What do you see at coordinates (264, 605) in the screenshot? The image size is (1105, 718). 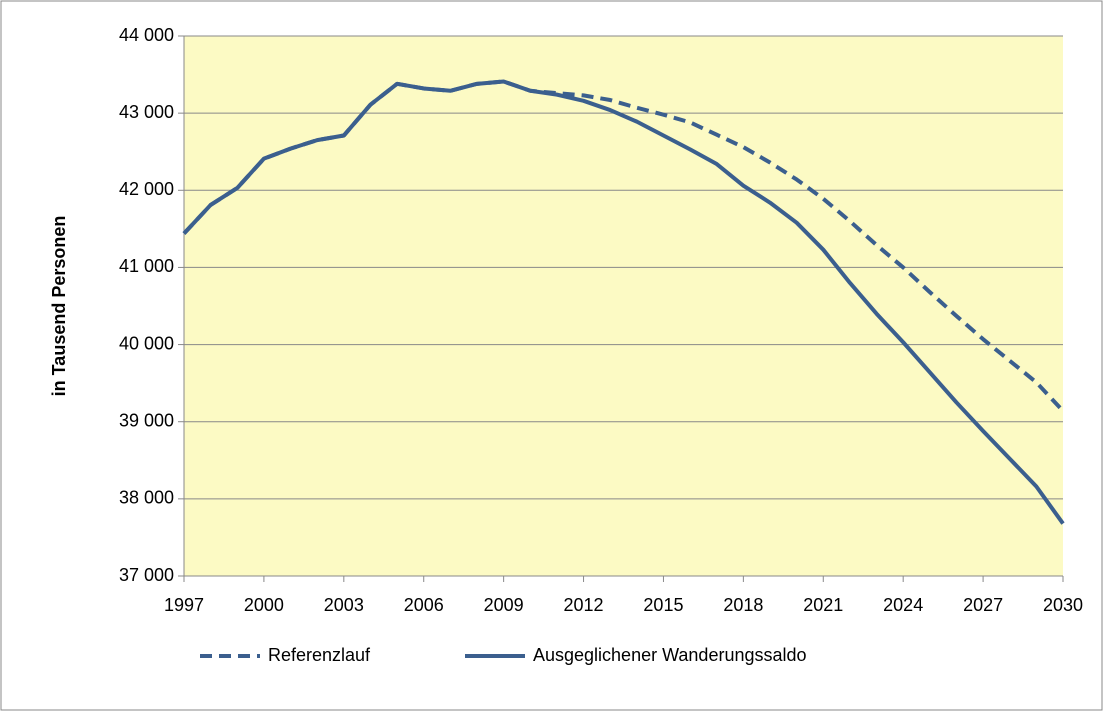 I see `x-tick-label: 2000` at bounding box center [264, 605].